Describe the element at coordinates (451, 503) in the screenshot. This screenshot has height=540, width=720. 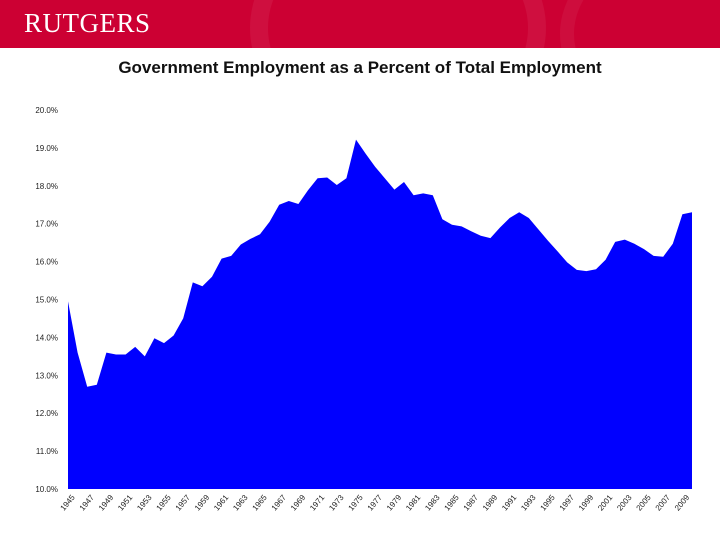
I see `x-tick-label: 1985` at that location.